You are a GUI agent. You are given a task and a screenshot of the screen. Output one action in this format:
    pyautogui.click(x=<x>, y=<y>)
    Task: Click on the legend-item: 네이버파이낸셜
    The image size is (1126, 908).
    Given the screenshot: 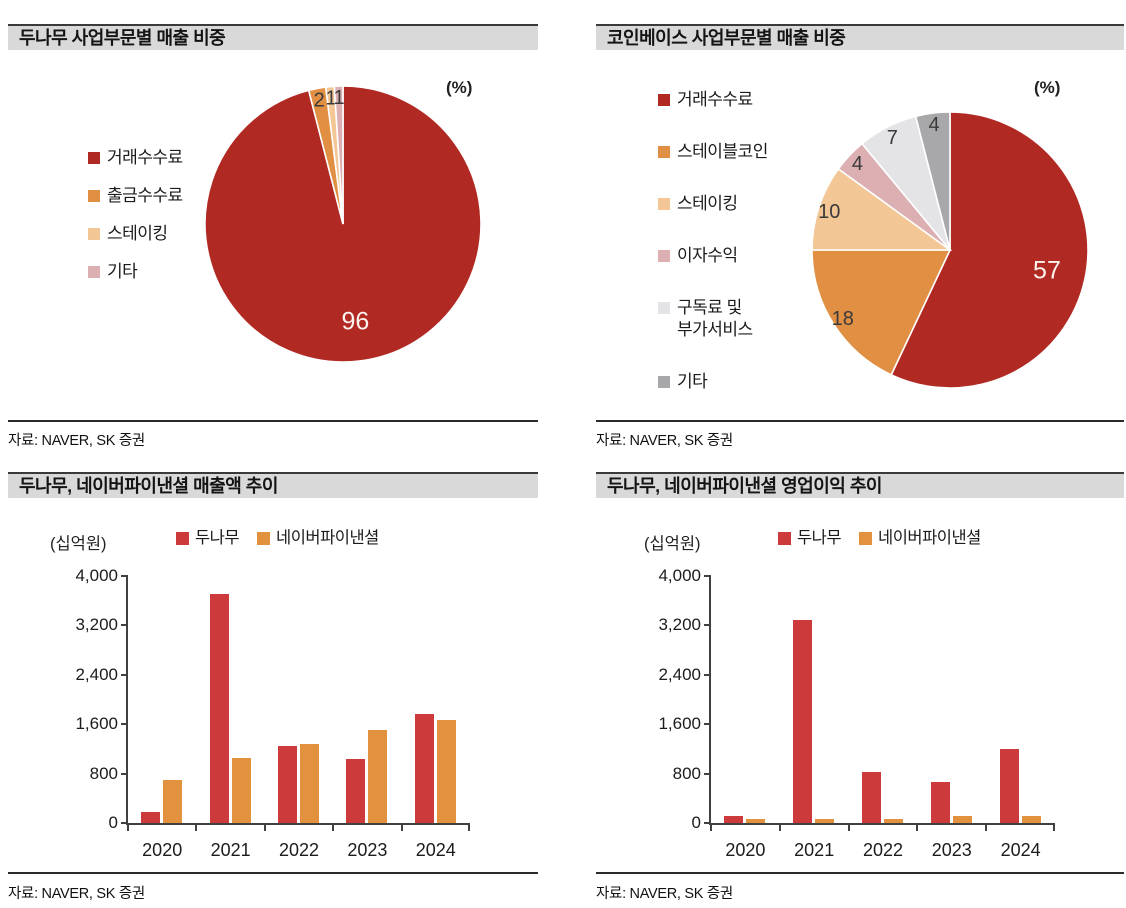 What is the action you would take?
    pyautogui.click(x=318, y=538)
    